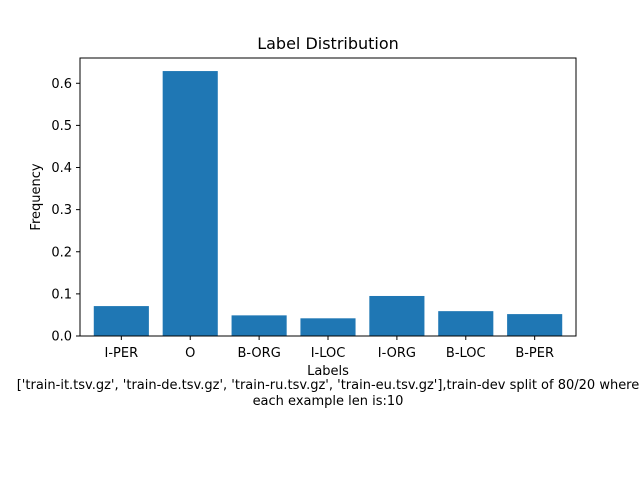  I want to click on bar-b-org, so click(259, 325).